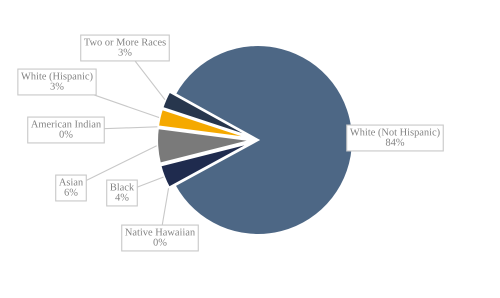 Image resolution: width=500 pixels, height=298 pixels. I want to click on category-label: American Indian, so click(65, 124).